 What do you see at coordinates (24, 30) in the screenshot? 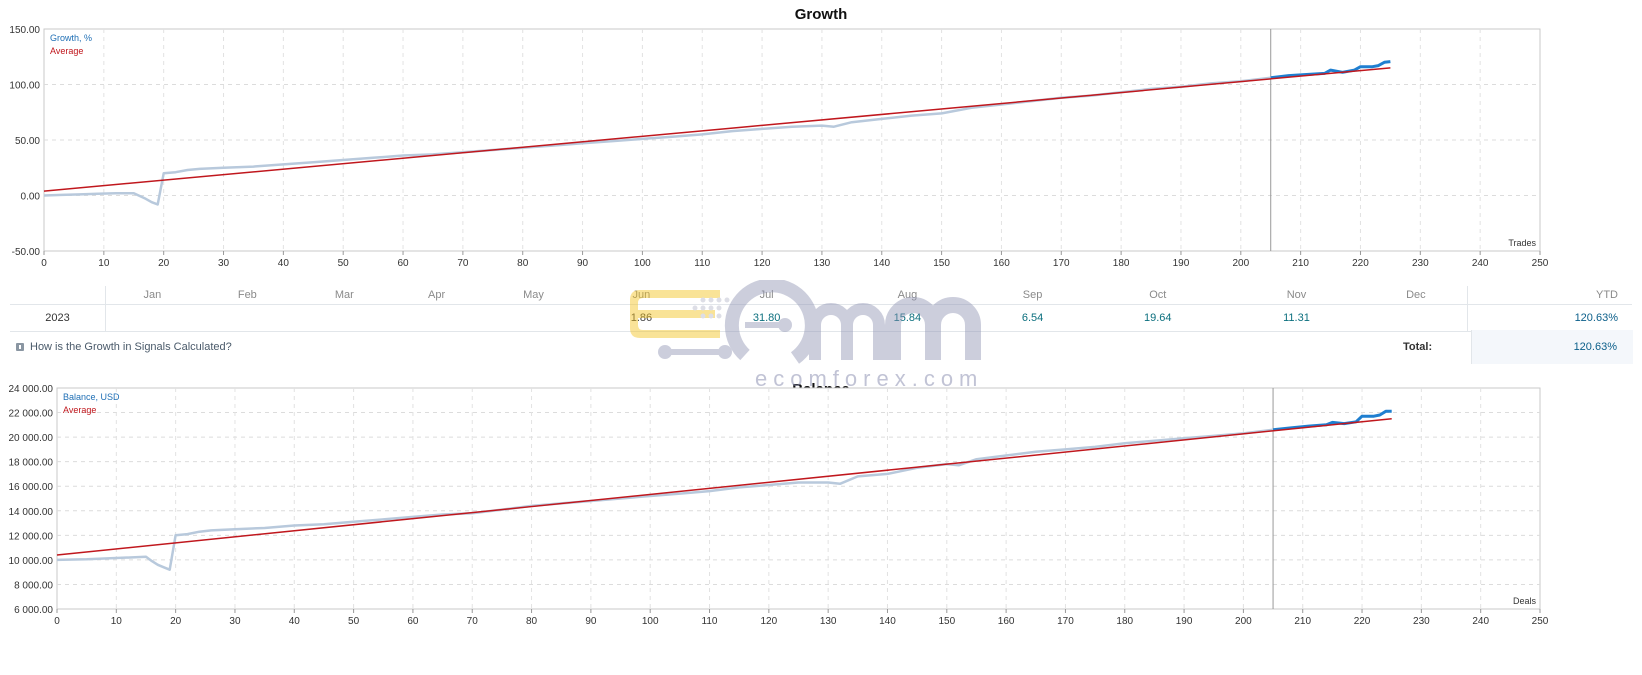
I see `y-tick-label: 150.00` at bounding box center [24, 30].